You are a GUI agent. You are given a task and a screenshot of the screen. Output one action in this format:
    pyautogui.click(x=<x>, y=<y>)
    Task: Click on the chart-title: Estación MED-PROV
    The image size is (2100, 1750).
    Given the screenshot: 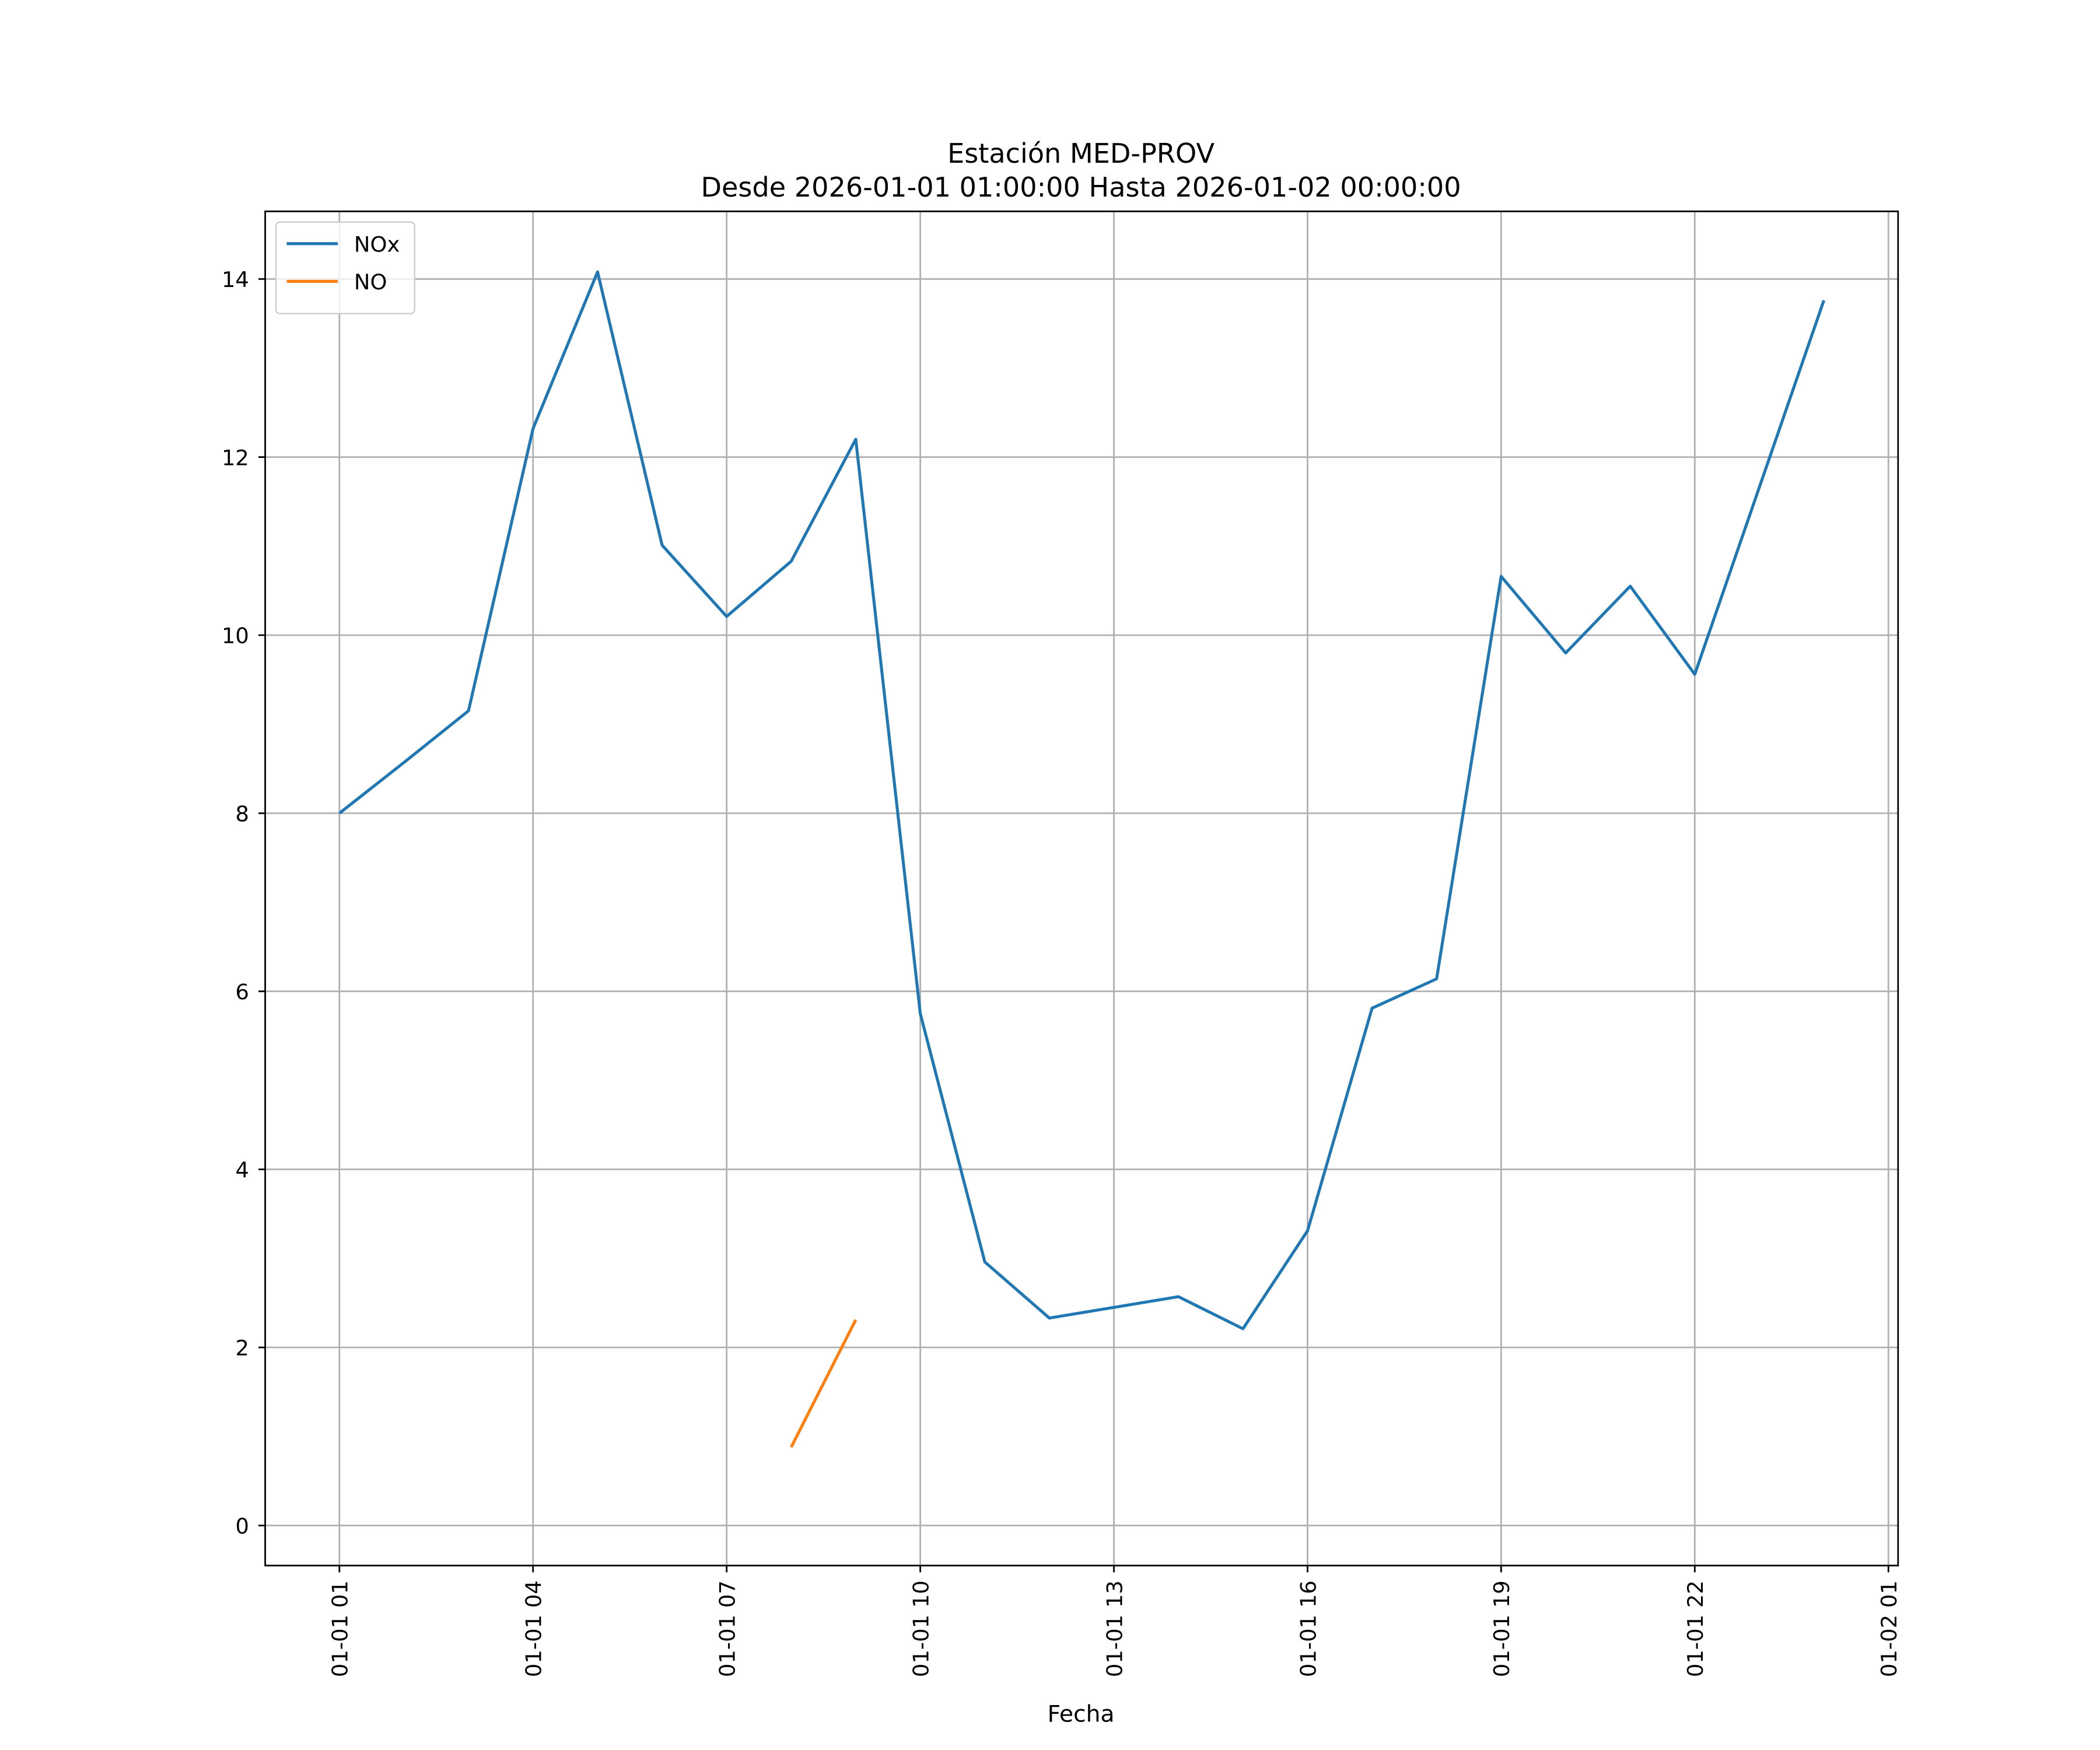 What is the action you would take?
    pyautogui.click(x=1080, y=153)
    